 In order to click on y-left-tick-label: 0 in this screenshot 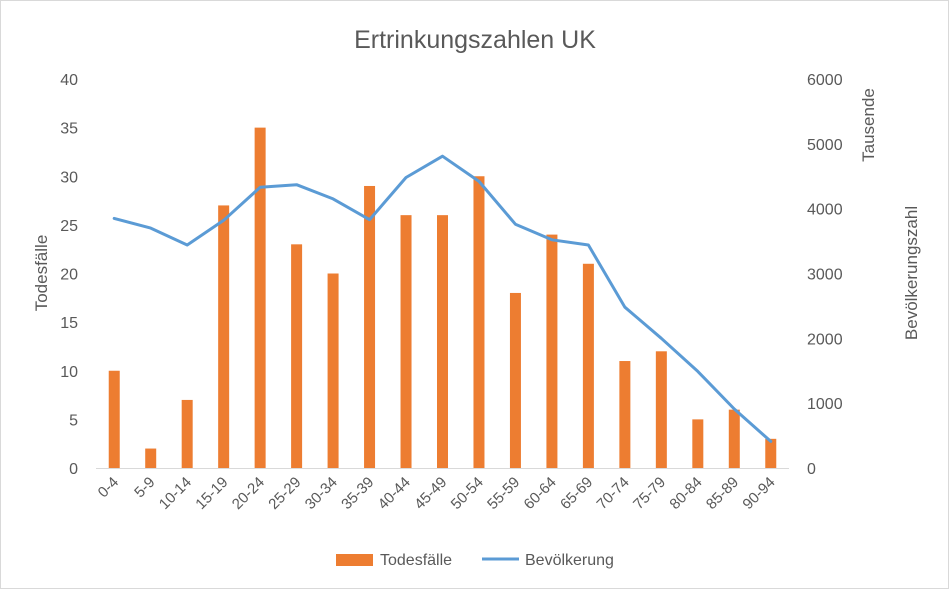, I will do `click(73, 469)`.